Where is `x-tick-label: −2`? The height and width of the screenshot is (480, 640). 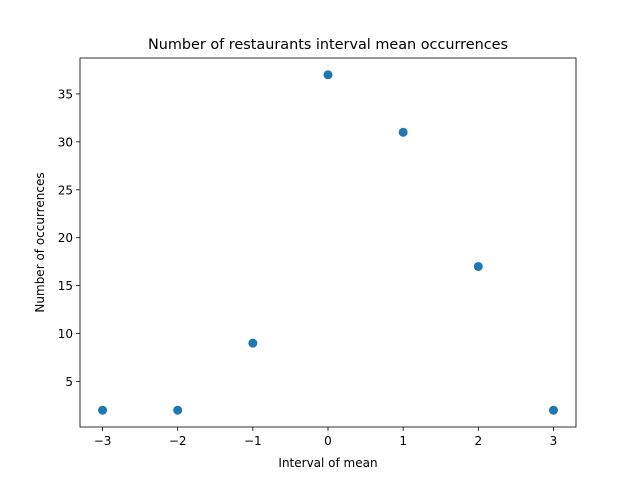
x-tick-label: −2 is located at coordinates (178, 441).